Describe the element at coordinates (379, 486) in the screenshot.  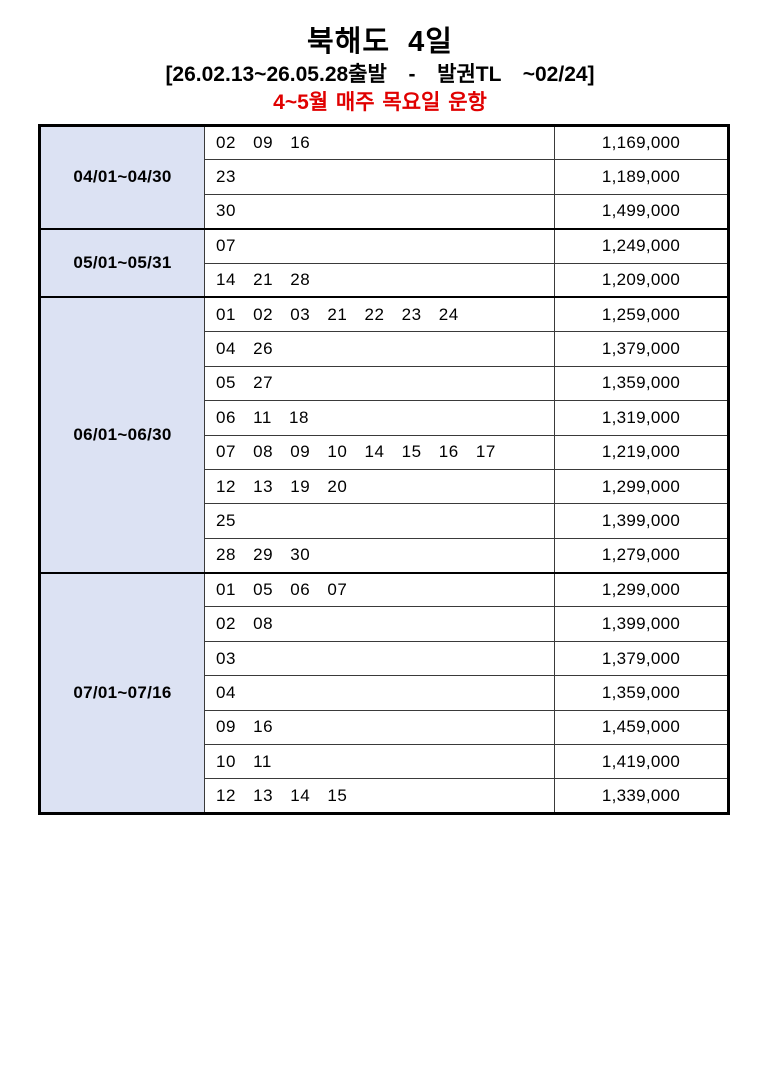
I see `departure-days-cell: 12 13 19 20` at that location.